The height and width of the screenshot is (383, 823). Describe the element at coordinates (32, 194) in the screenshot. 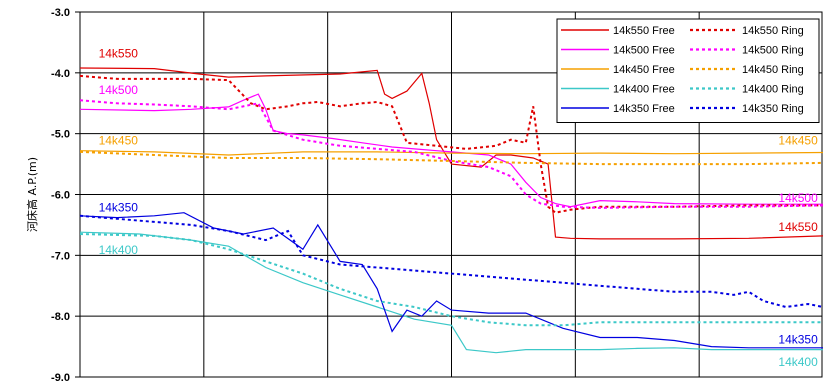

I see `y-axis-title: 河床高 A.P.(m)` at that location.